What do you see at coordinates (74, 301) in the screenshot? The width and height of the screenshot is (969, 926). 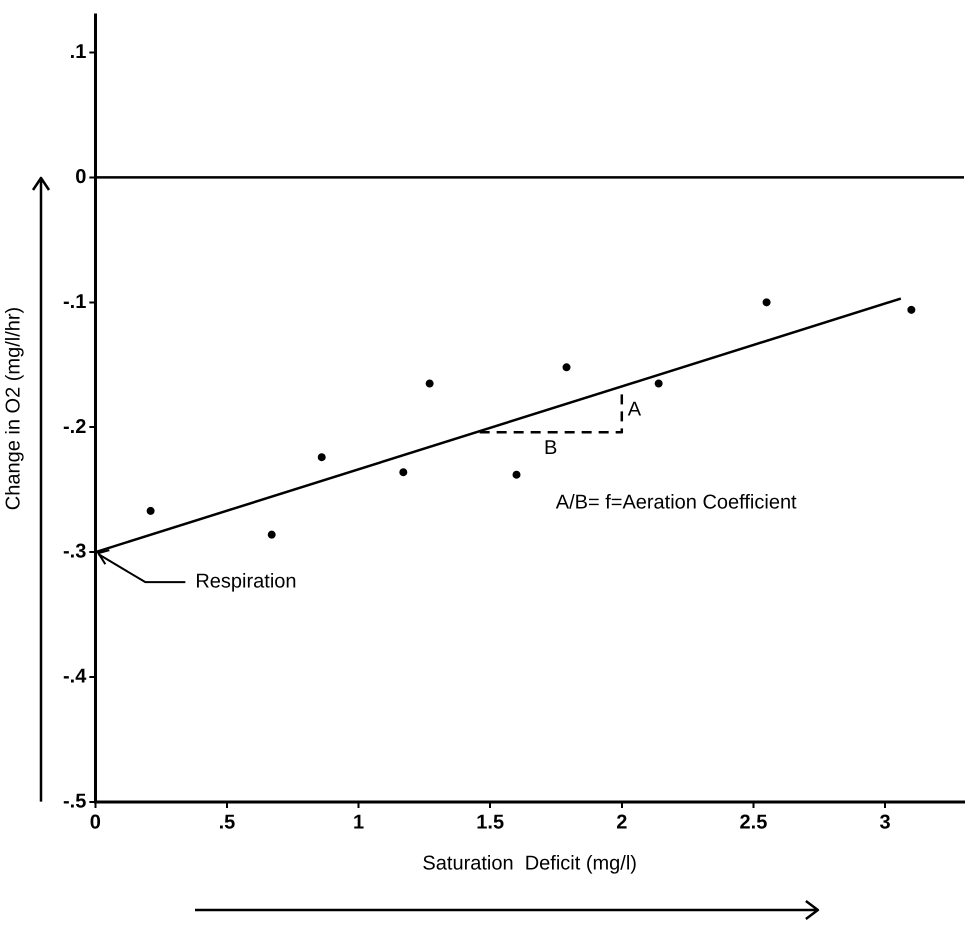 I see `y-tick-label: -.1` at bounding box center [74, 301].